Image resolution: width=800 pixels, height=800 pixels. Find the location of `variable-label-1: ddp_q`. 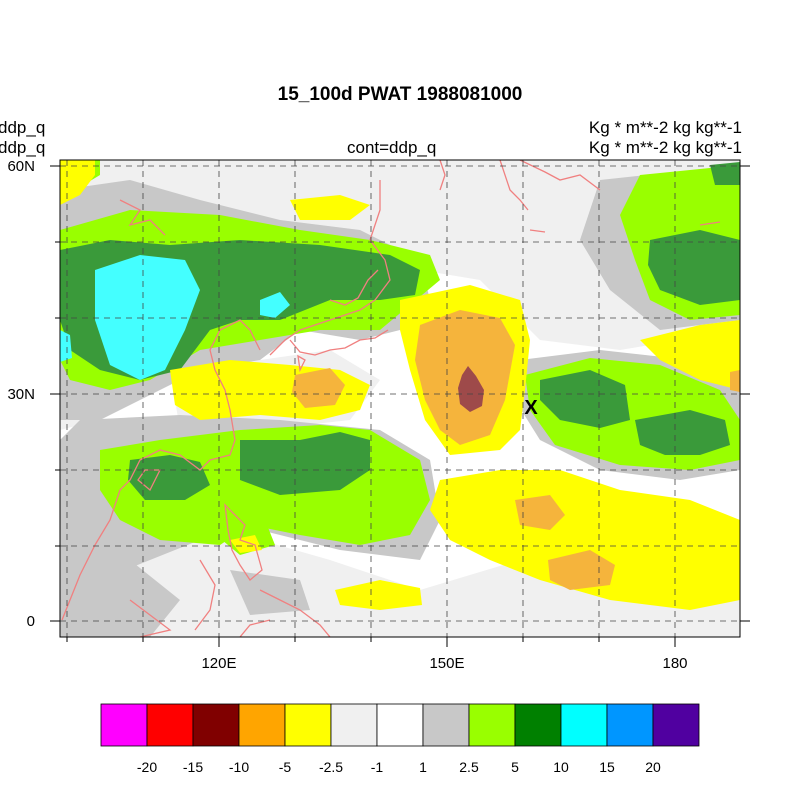

variable-label-1: ddp_q is located at coordinates (23, 127).